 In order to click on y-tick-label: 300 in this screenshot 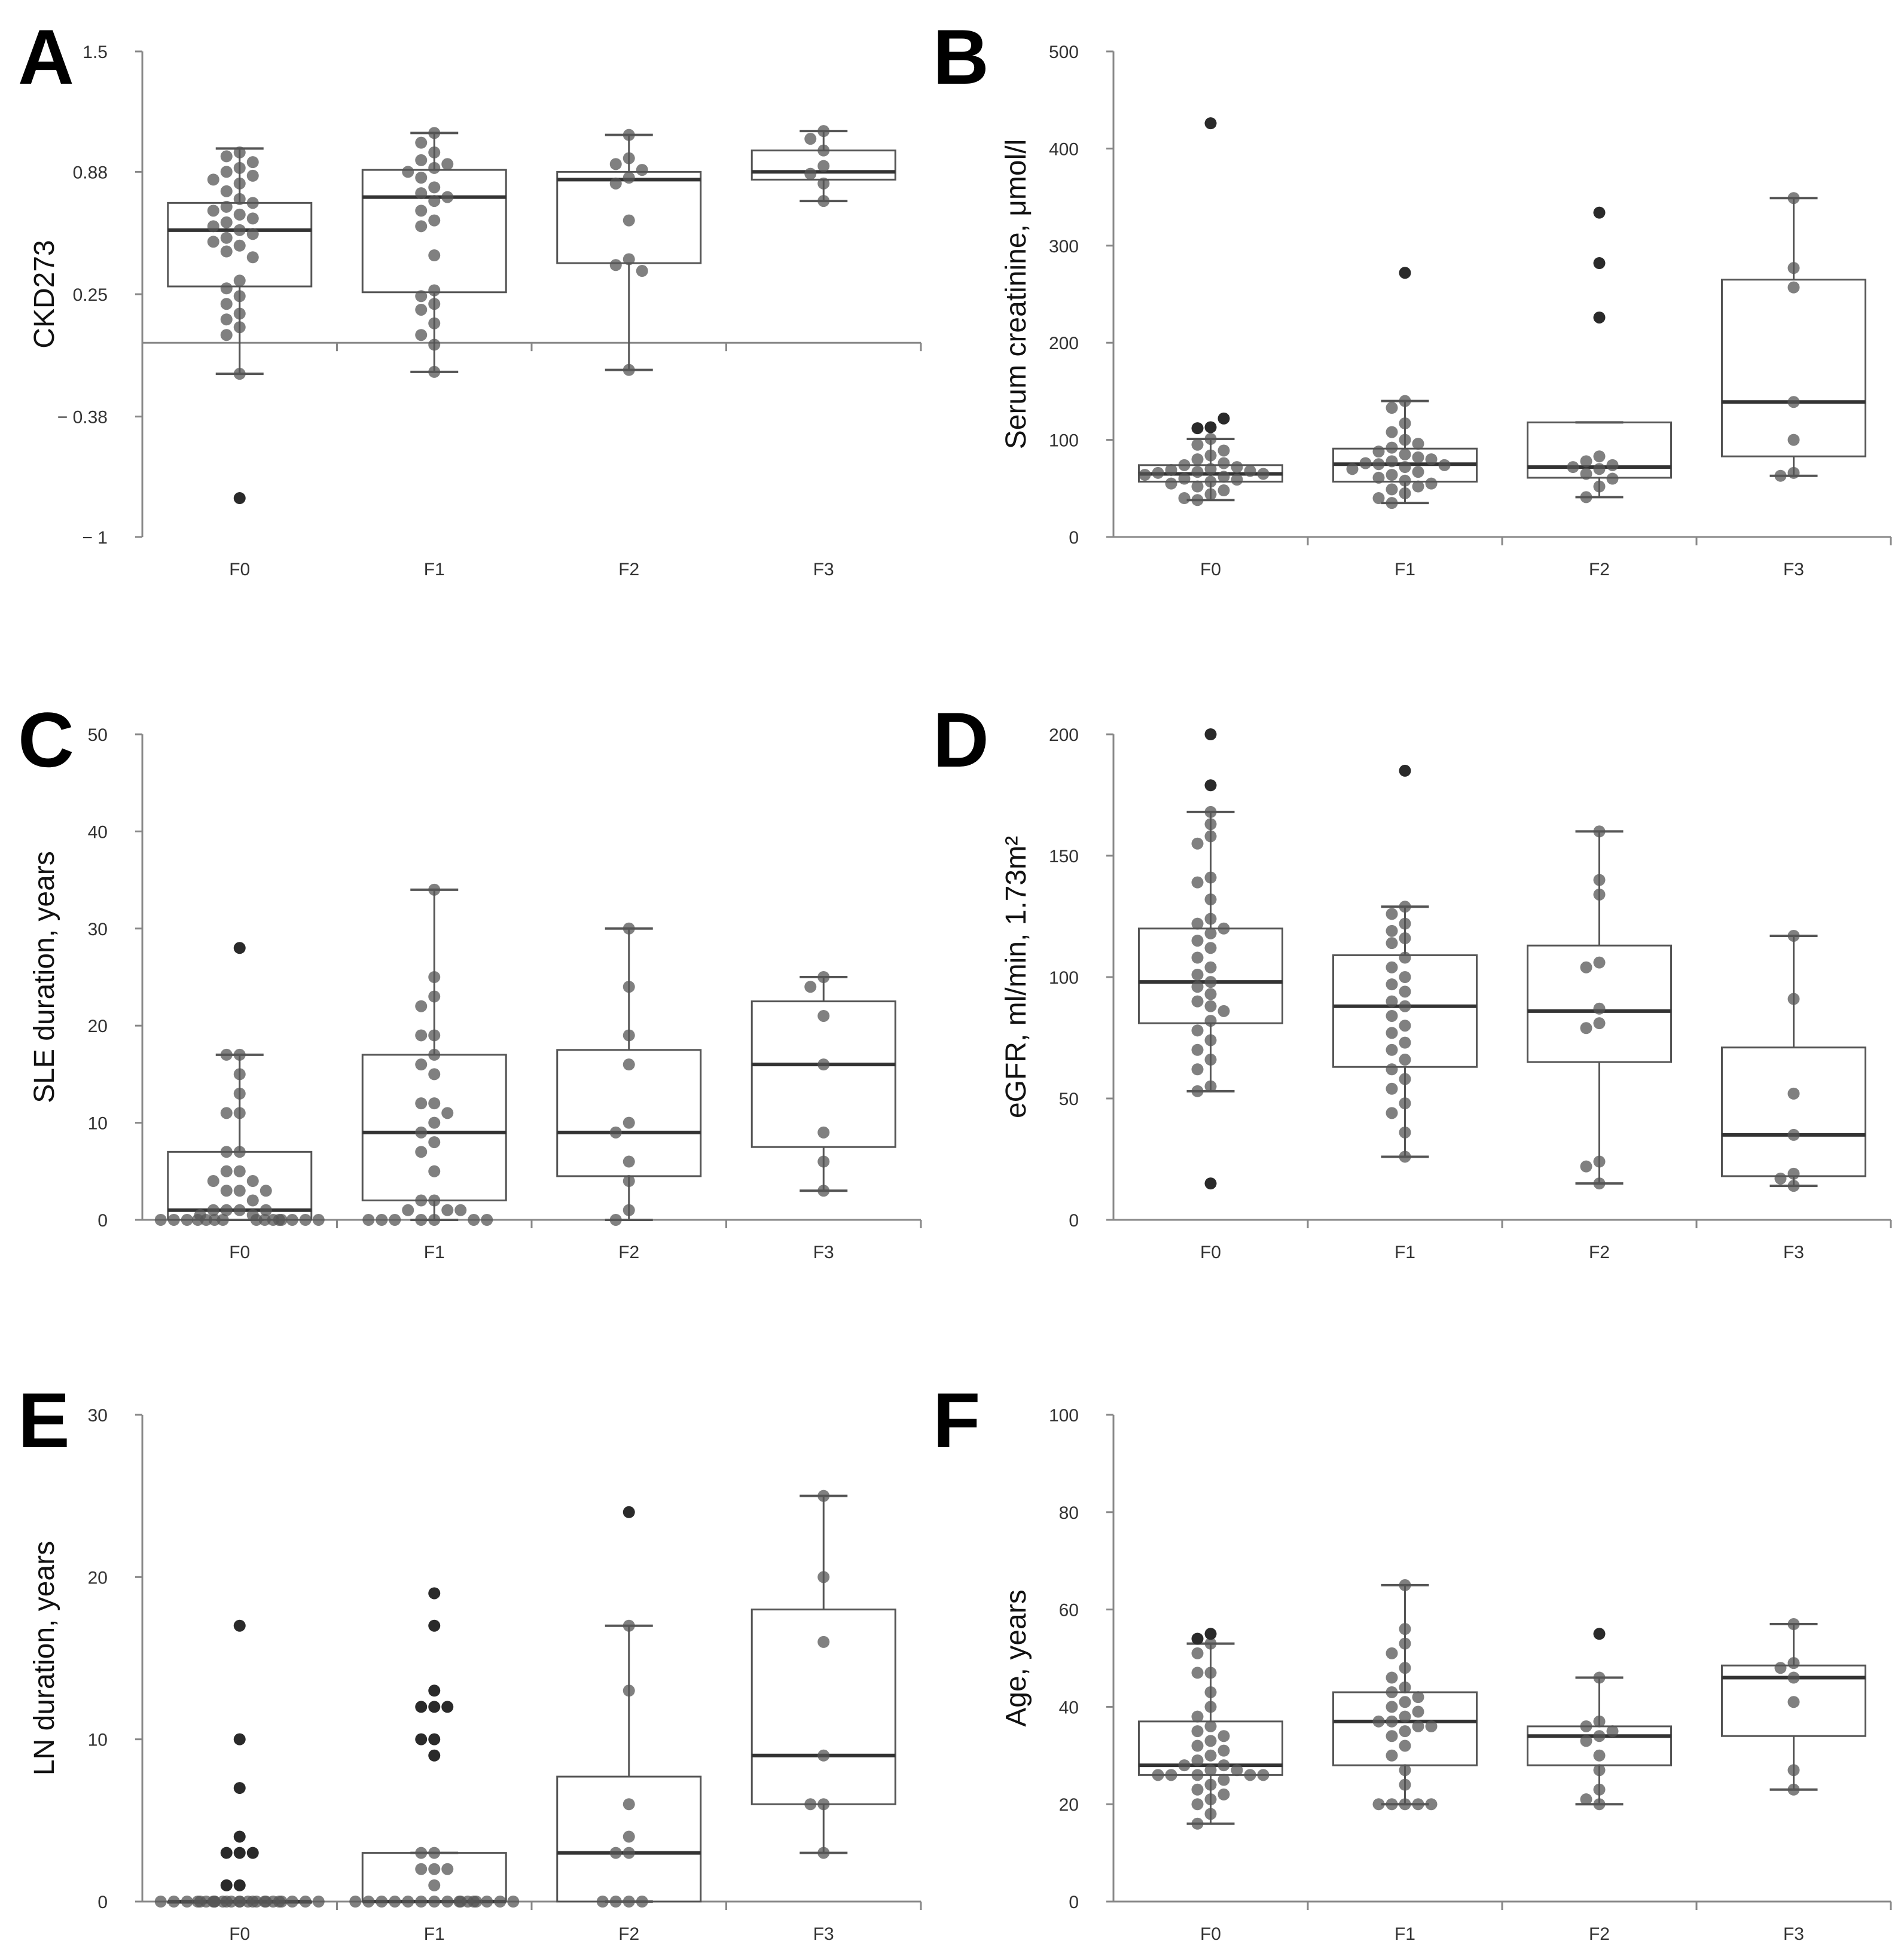, I will do `click(1064, 247)`.